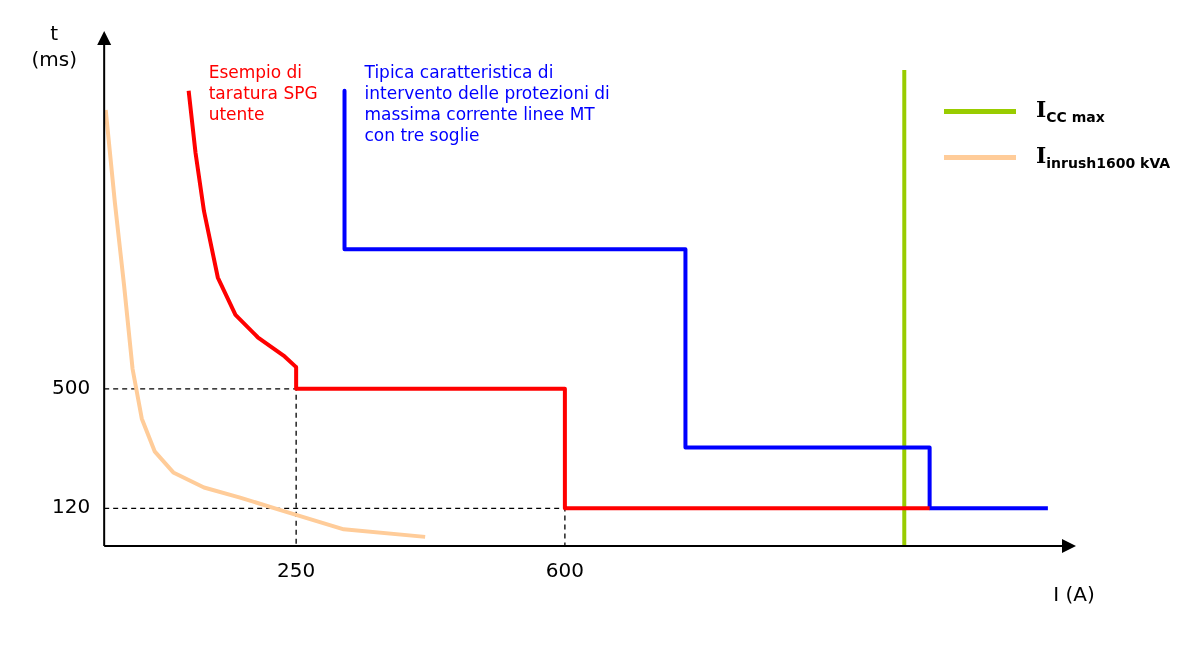 The image size is (1202, 659). Describe the element at coordinates (1103, 157) in the screenshot. I see `legend-label: I$_{inrush1600 kVA}$` at that location.